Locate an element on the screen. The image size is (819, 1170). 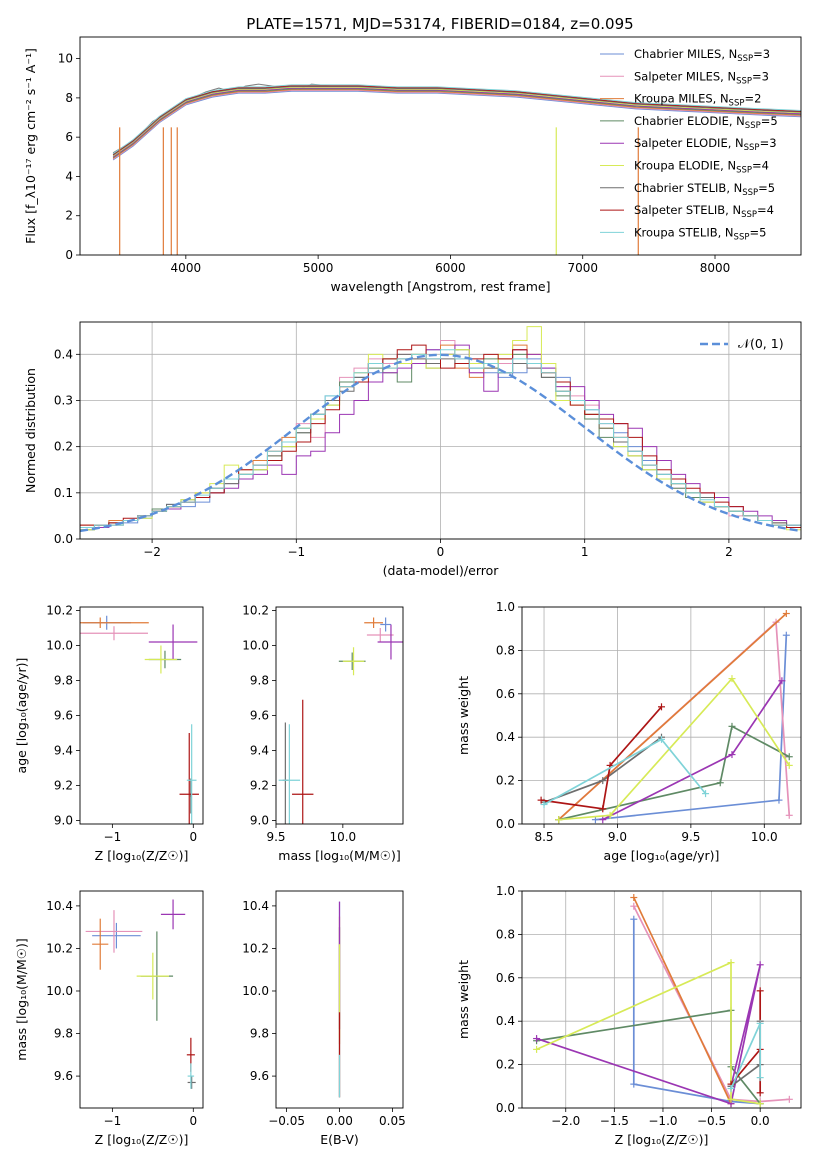
legend-label: Chabrier ELODIE, NSSP=5 is located at coordinates (706, 122).